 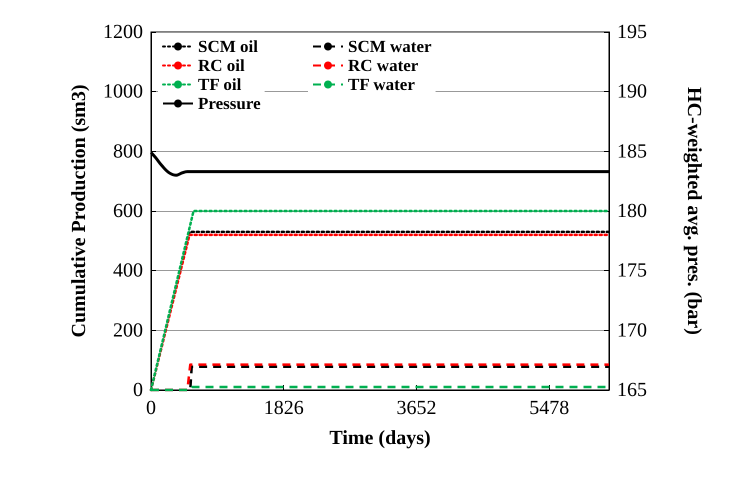 What do you see at coordinates (222, 65) in the screenshot?
I see `legend-label: RC oil` at bounding box center [222, 65].